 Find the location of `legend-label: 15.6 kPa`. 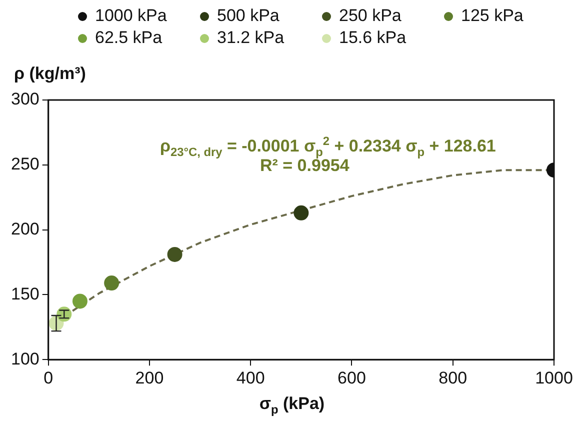

legend-label: 15.6 kPa is located at coordinates (372, 38).